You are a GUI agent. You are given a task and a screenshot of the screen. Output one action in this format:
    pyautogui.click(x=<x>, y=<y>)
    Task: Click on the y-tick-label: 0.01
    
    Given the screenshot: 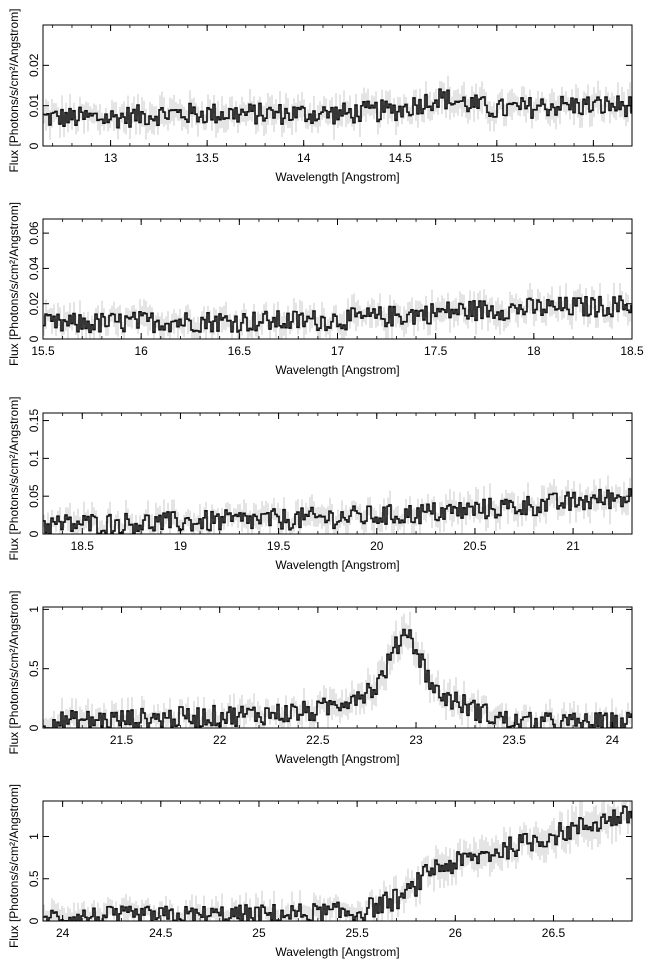 What is the action you would take?
    pyautogui.click(x=34, y=106)
    